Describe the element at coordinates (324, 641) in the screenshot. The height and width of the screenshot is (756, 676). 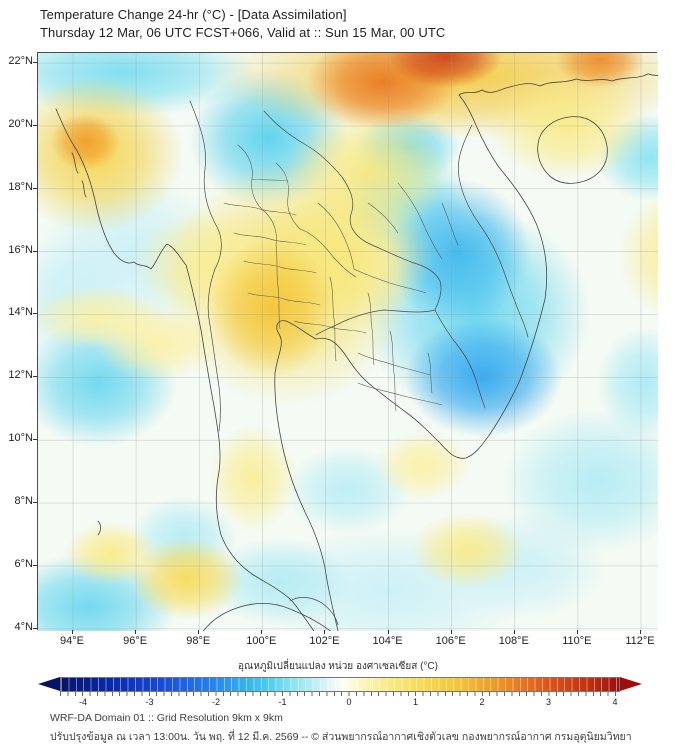
I see `lon-tick-label: 102°E` at that location.